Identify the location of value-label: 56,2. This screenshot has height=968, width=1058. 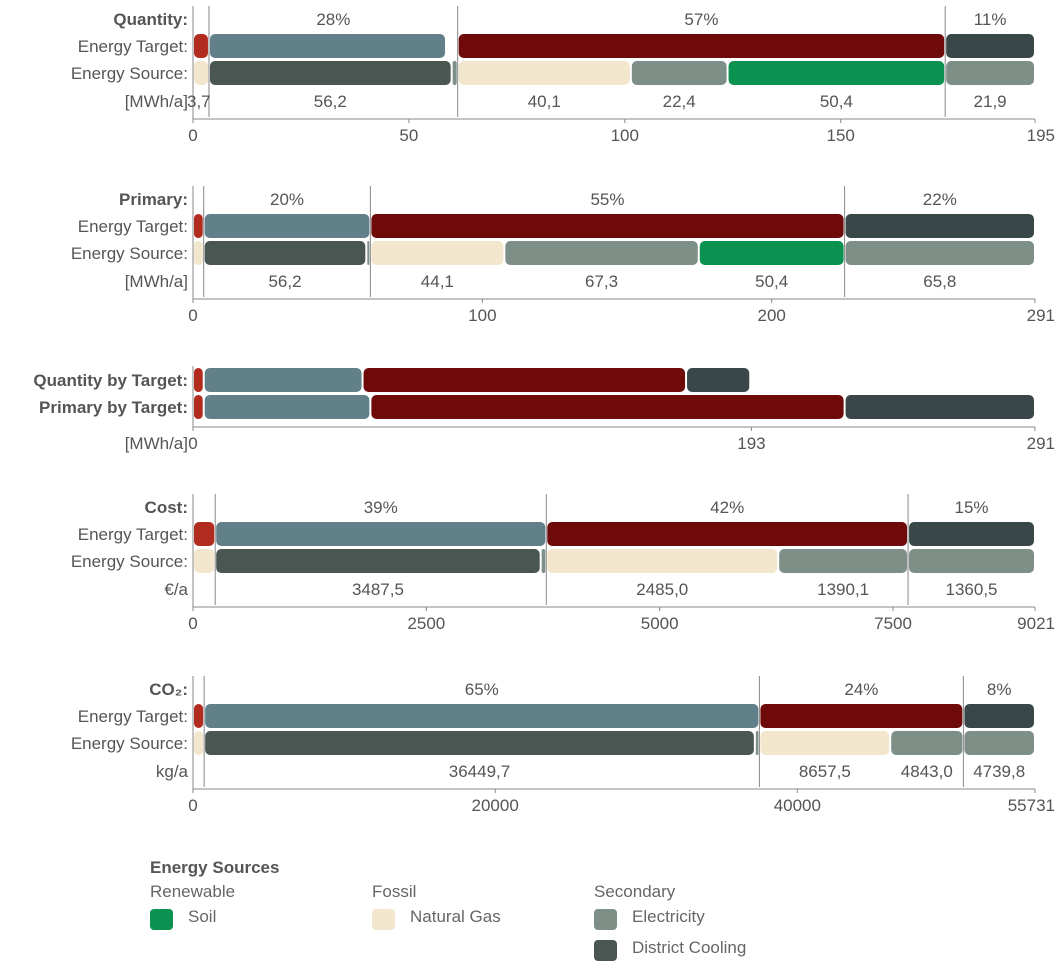
(330, 101).